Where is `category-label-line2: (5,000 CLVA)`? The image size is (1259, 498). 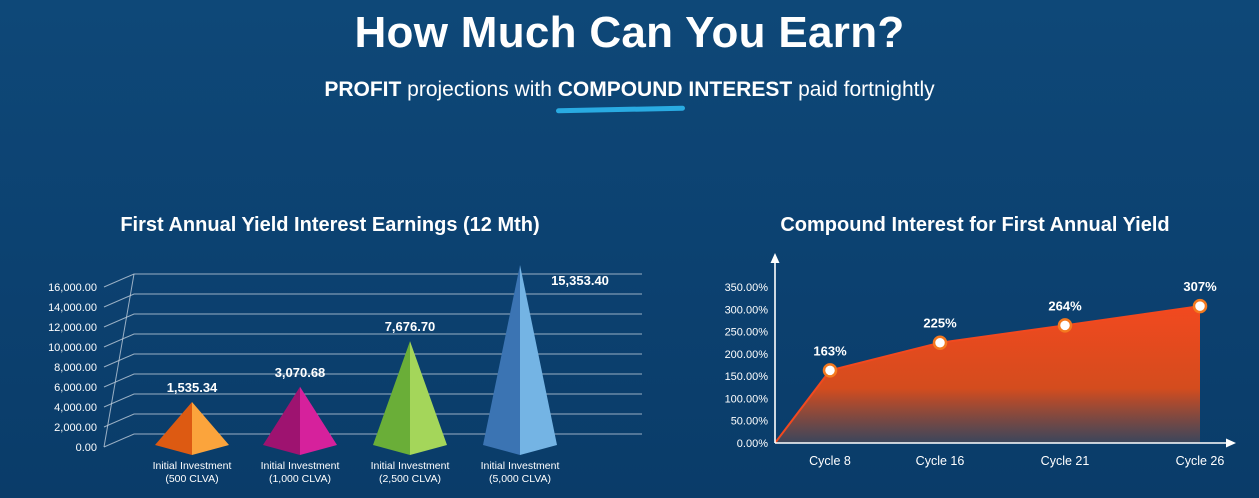 category-label-line2: (5,000 CLVA) is located at coordinates (520, 479).